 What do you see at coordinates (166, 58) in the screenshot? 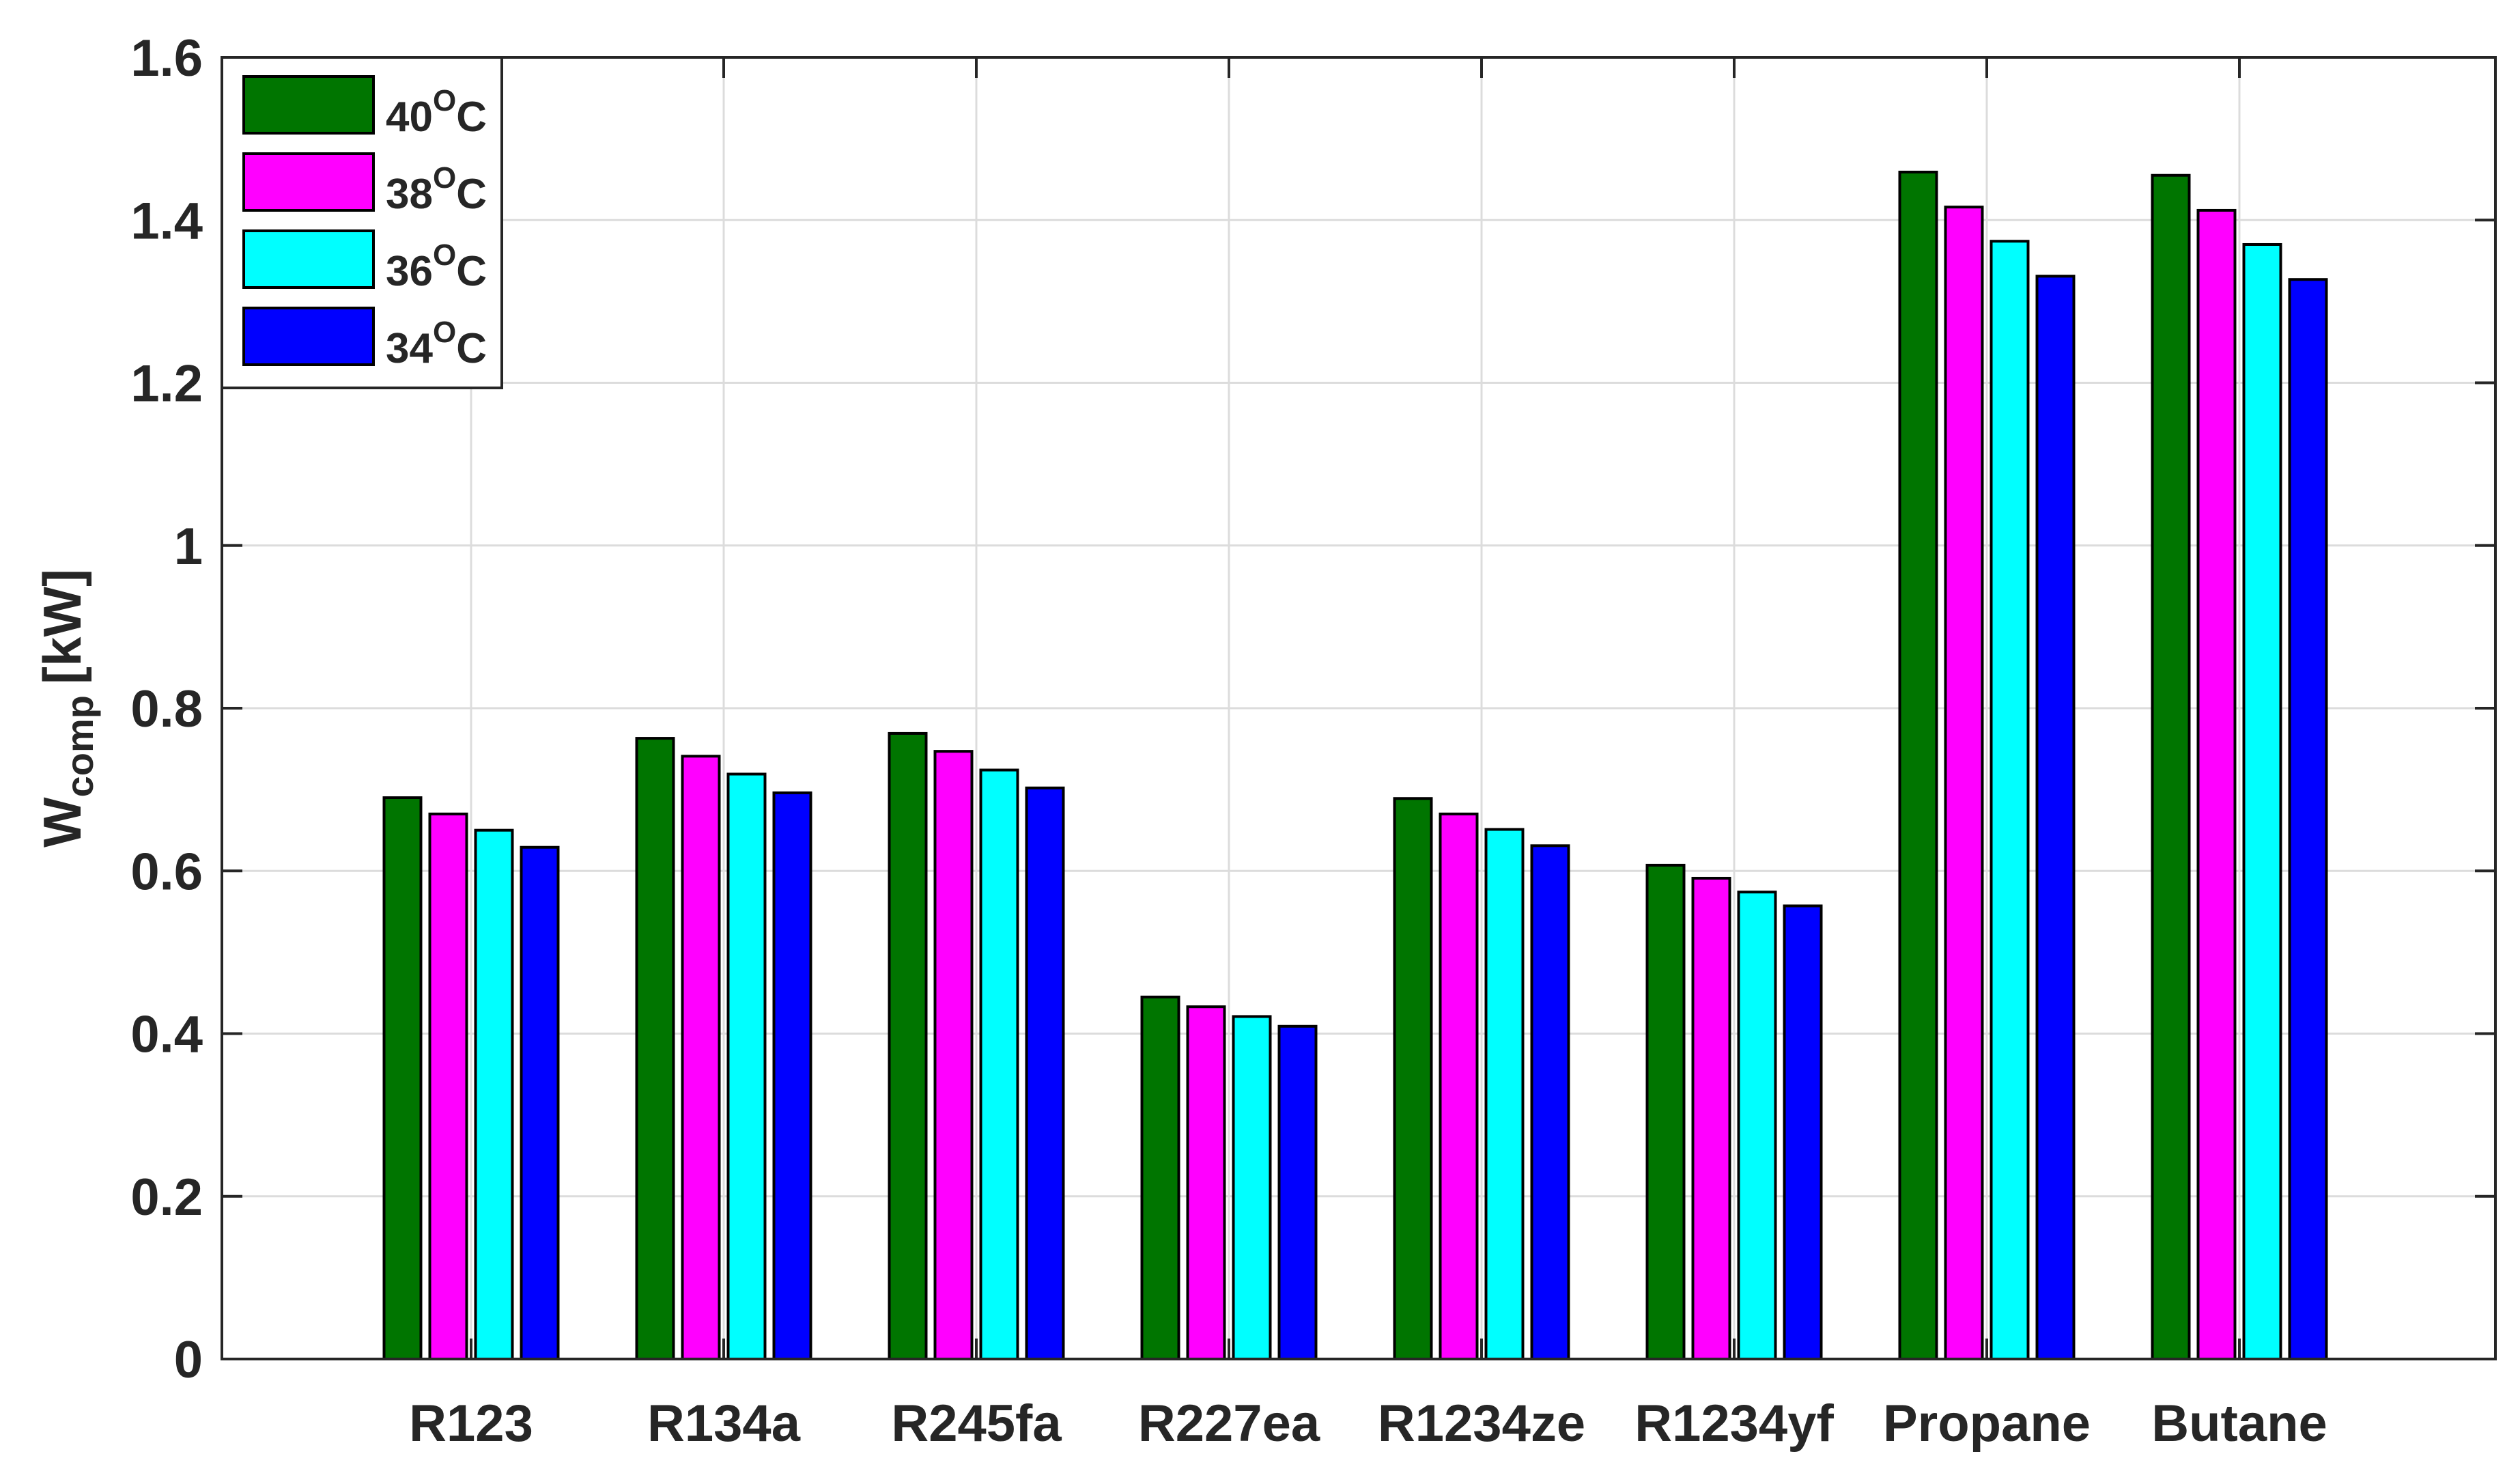
I see `y-tick-label: 1.6` at bounding box center [166, 58].